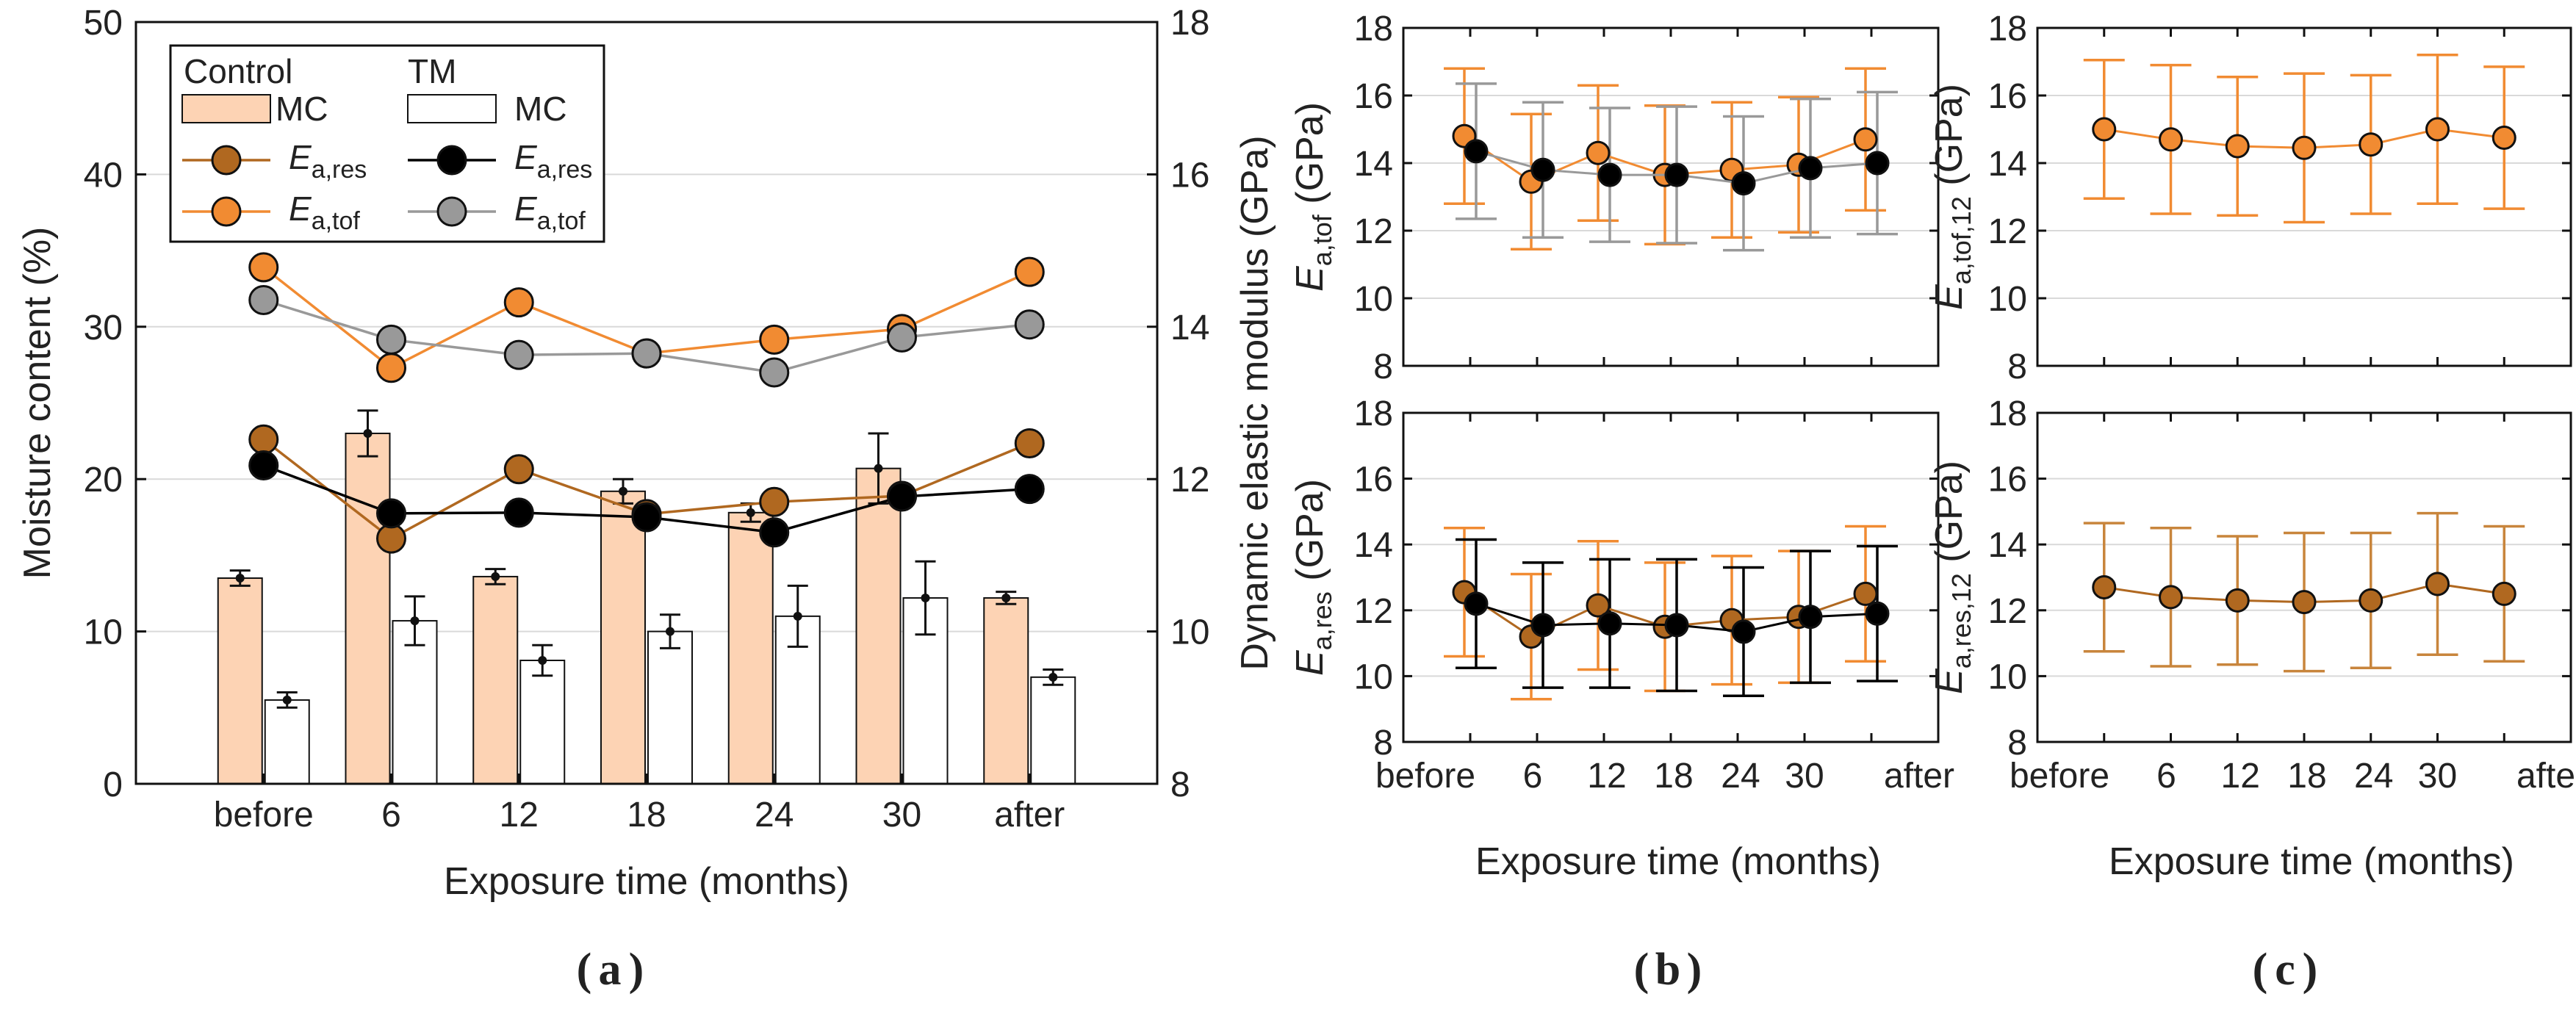  I want to click on panel-b_top: 8 10 12 14 16 18 Ea,tof (GPa), so click(1614, 198).